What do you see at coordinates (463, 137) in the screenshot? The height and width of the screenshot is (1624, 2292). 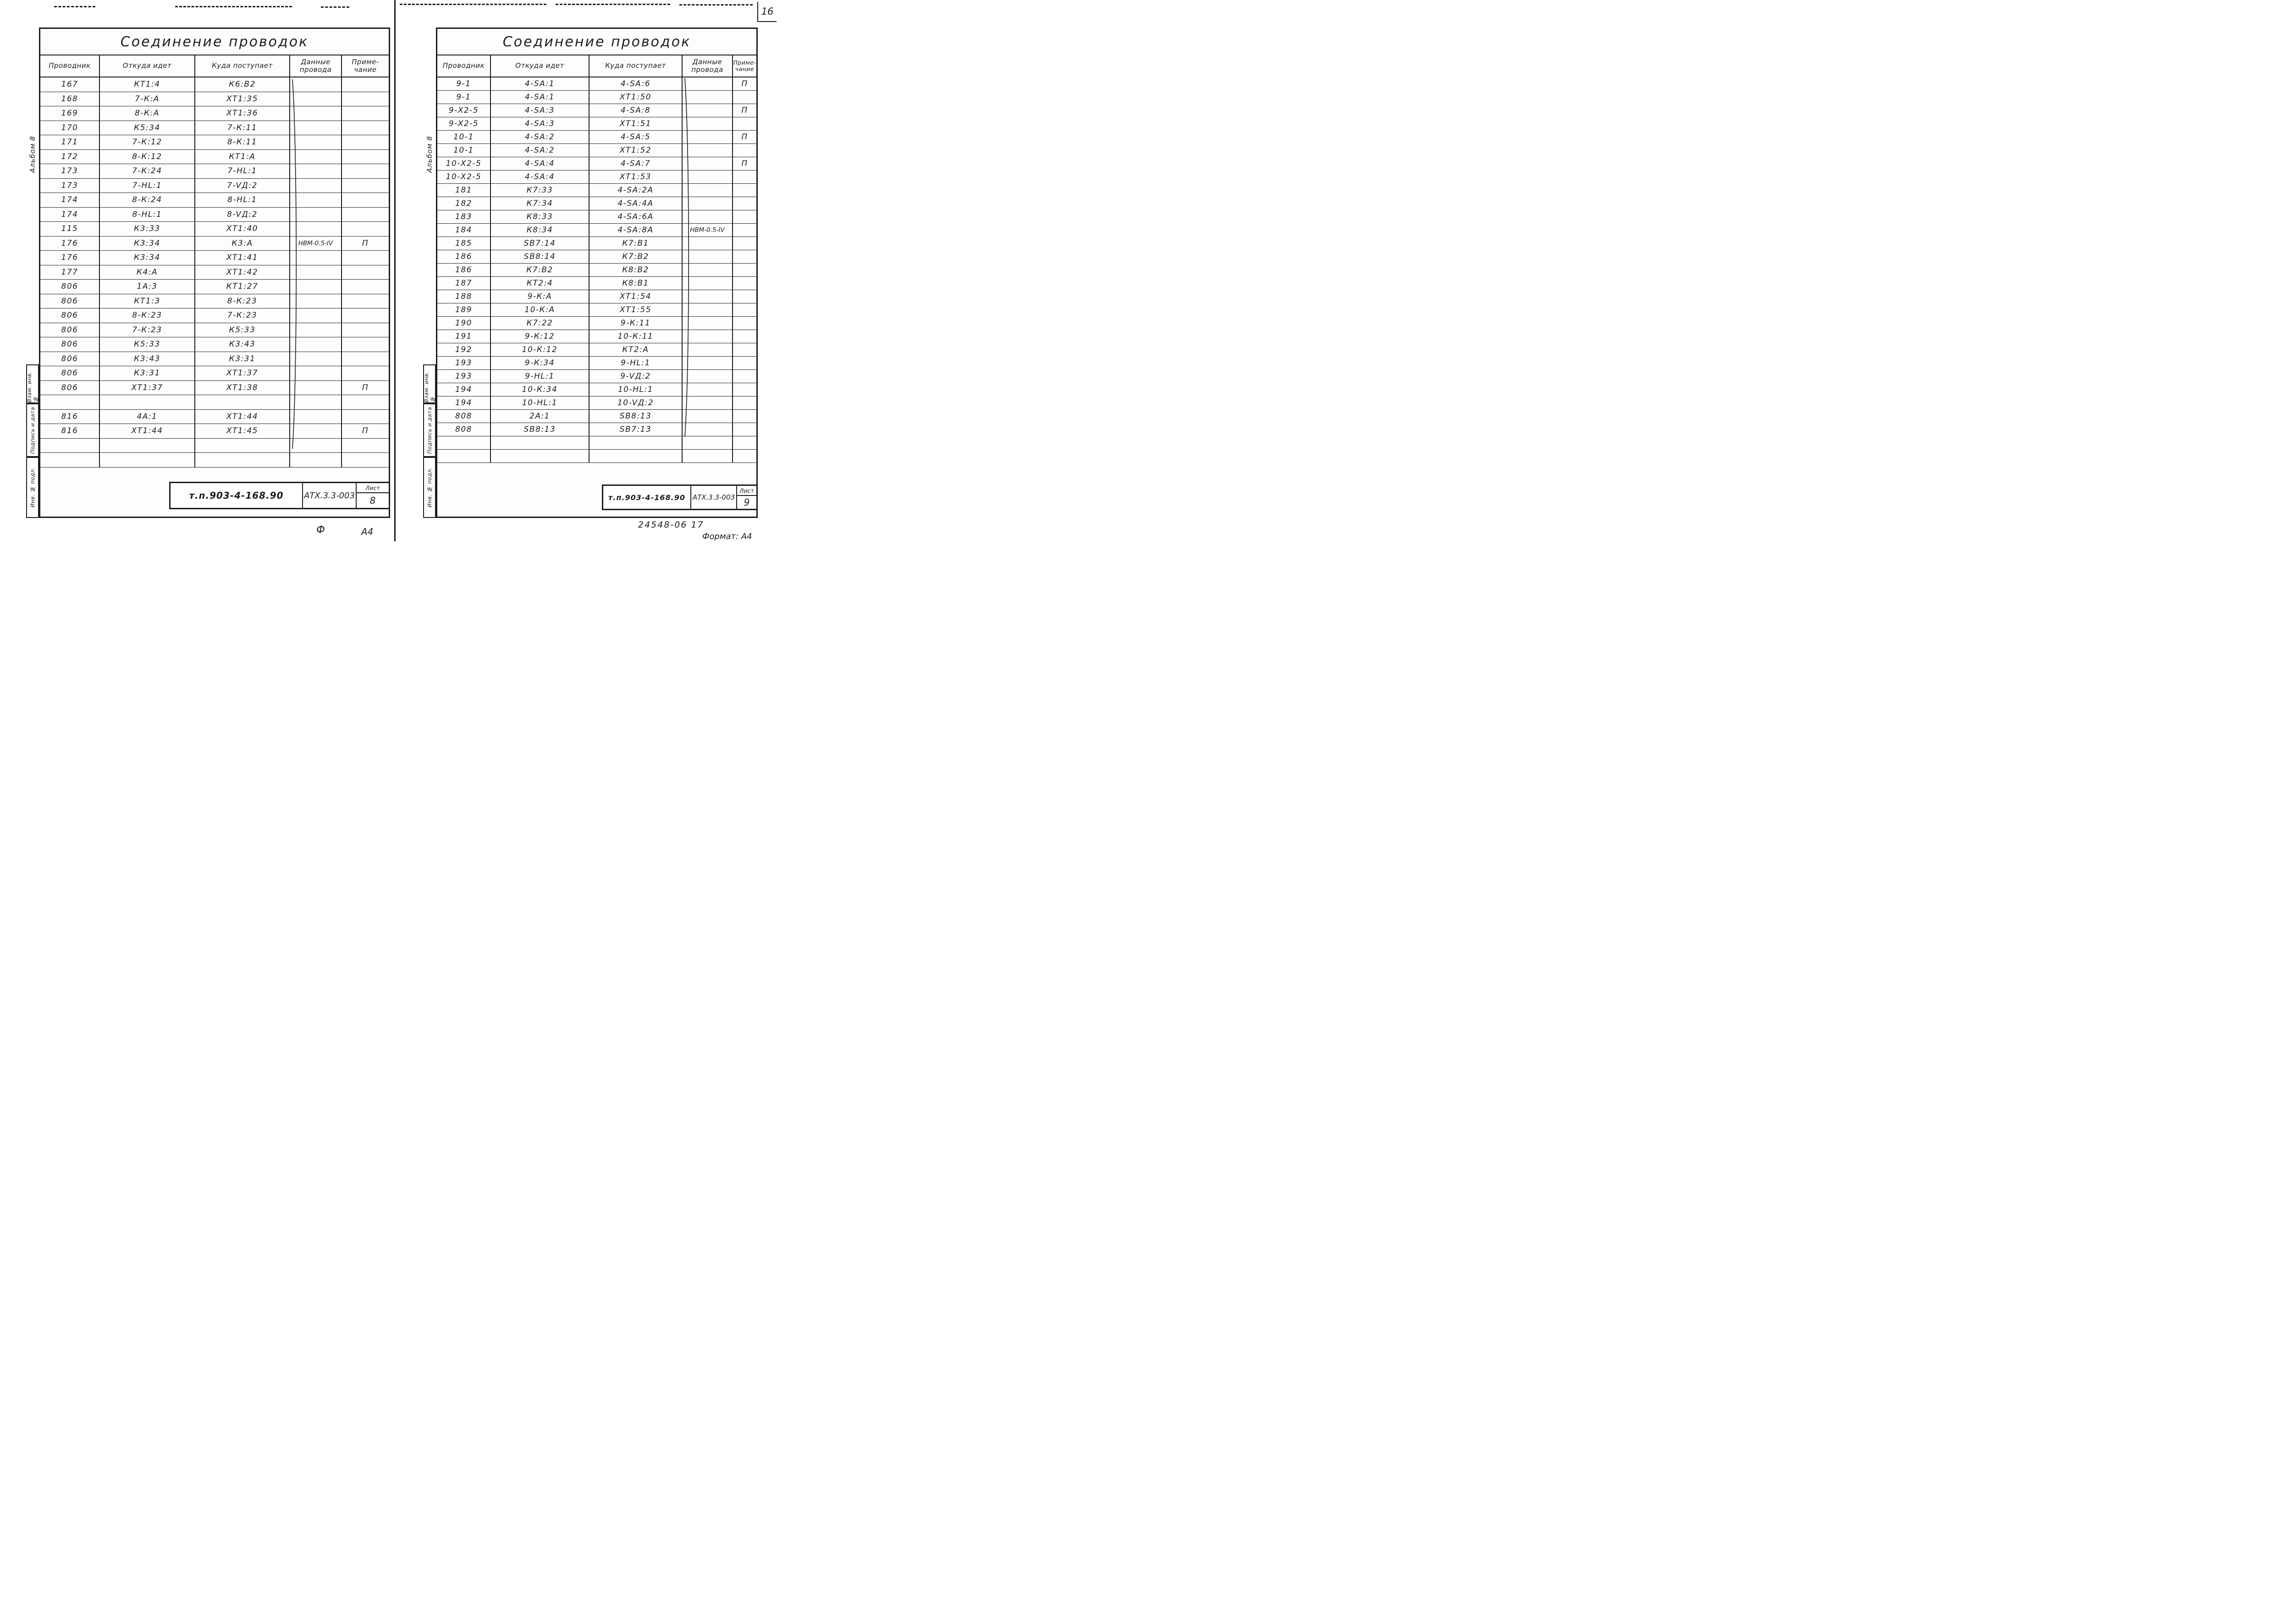 I see `table-cell: 10-1` at bounding box center [463, 137].